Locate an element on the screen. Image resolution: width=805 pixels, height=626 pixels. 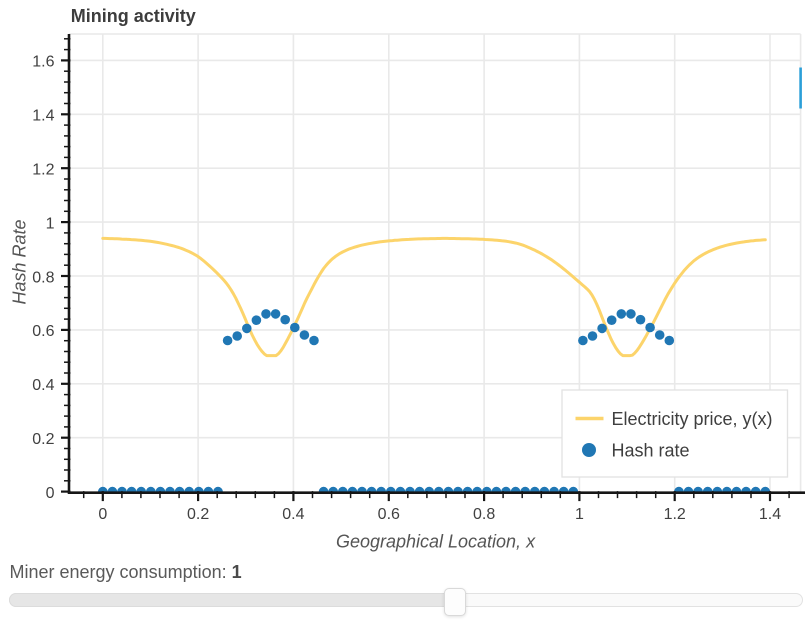
svg-text: Hash rate is located at coordinates (651, 451).